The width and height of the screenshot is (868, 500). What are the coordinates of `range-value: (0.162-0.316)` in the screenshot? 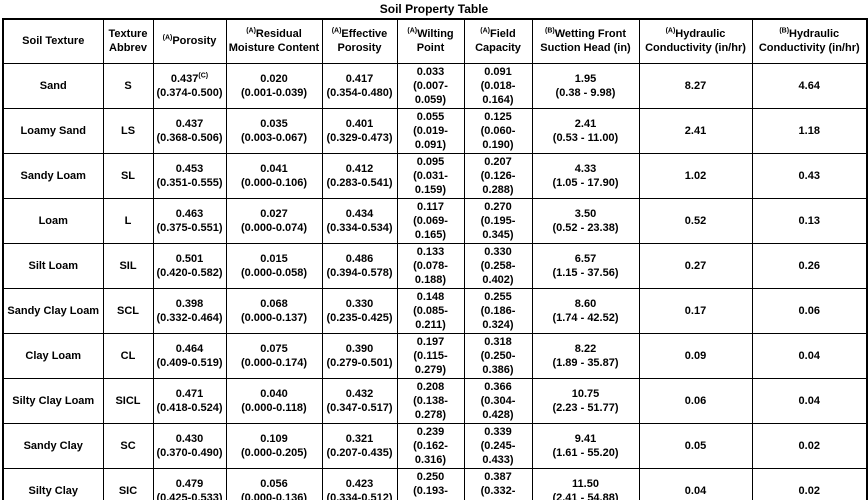 It's located at (430, 452).